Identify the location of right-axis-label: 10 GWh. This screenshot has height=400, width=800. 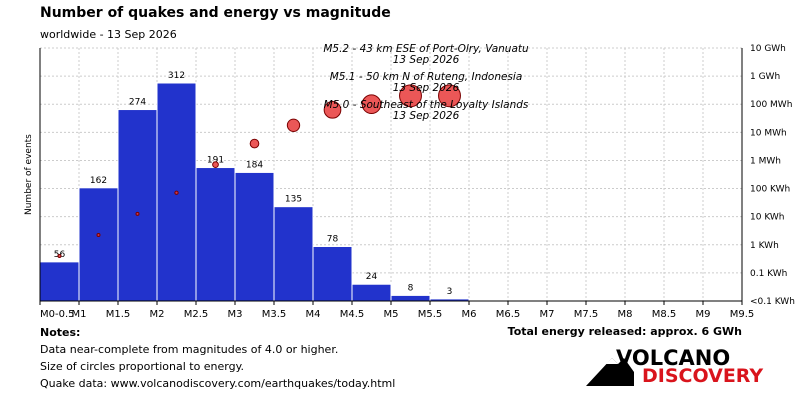
(768, 49).